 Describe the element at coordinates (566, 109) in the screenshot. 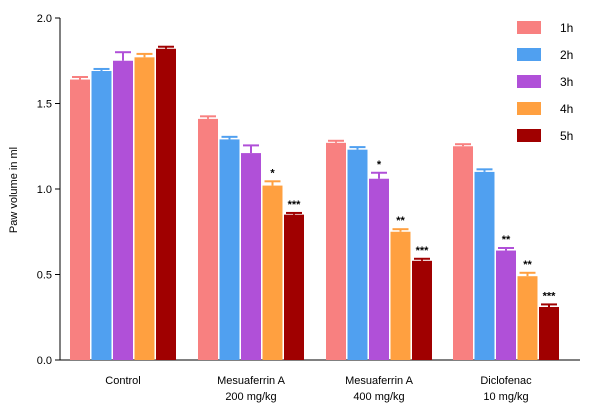

I see `legend-label: 4h` at that location.